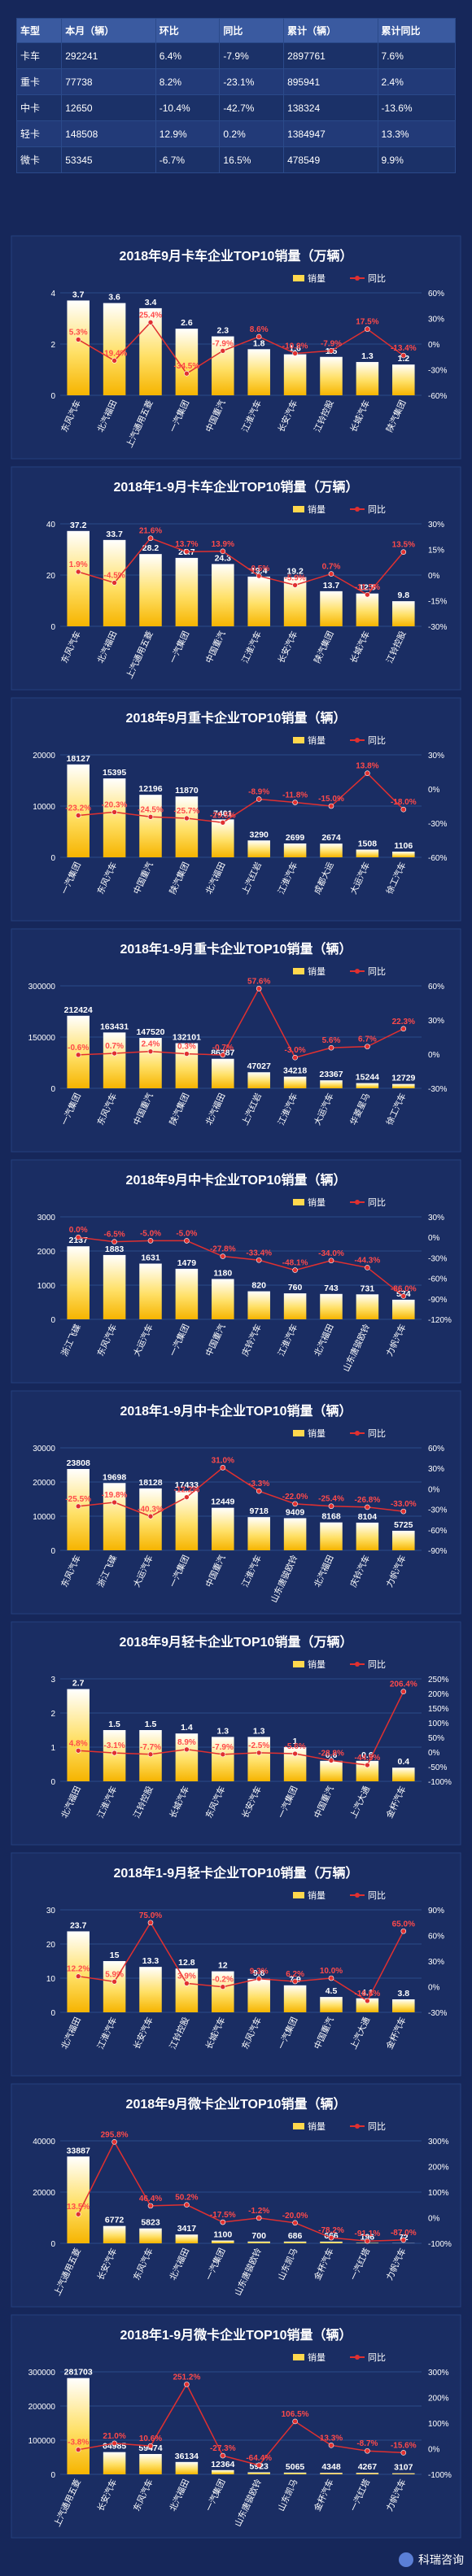 Image resolution: width=472 pixels, height=2576 pixels. Describe the element at coordinates (440, 1320) in the screenshot. I see `y2-tick-label: -120%` at that location.